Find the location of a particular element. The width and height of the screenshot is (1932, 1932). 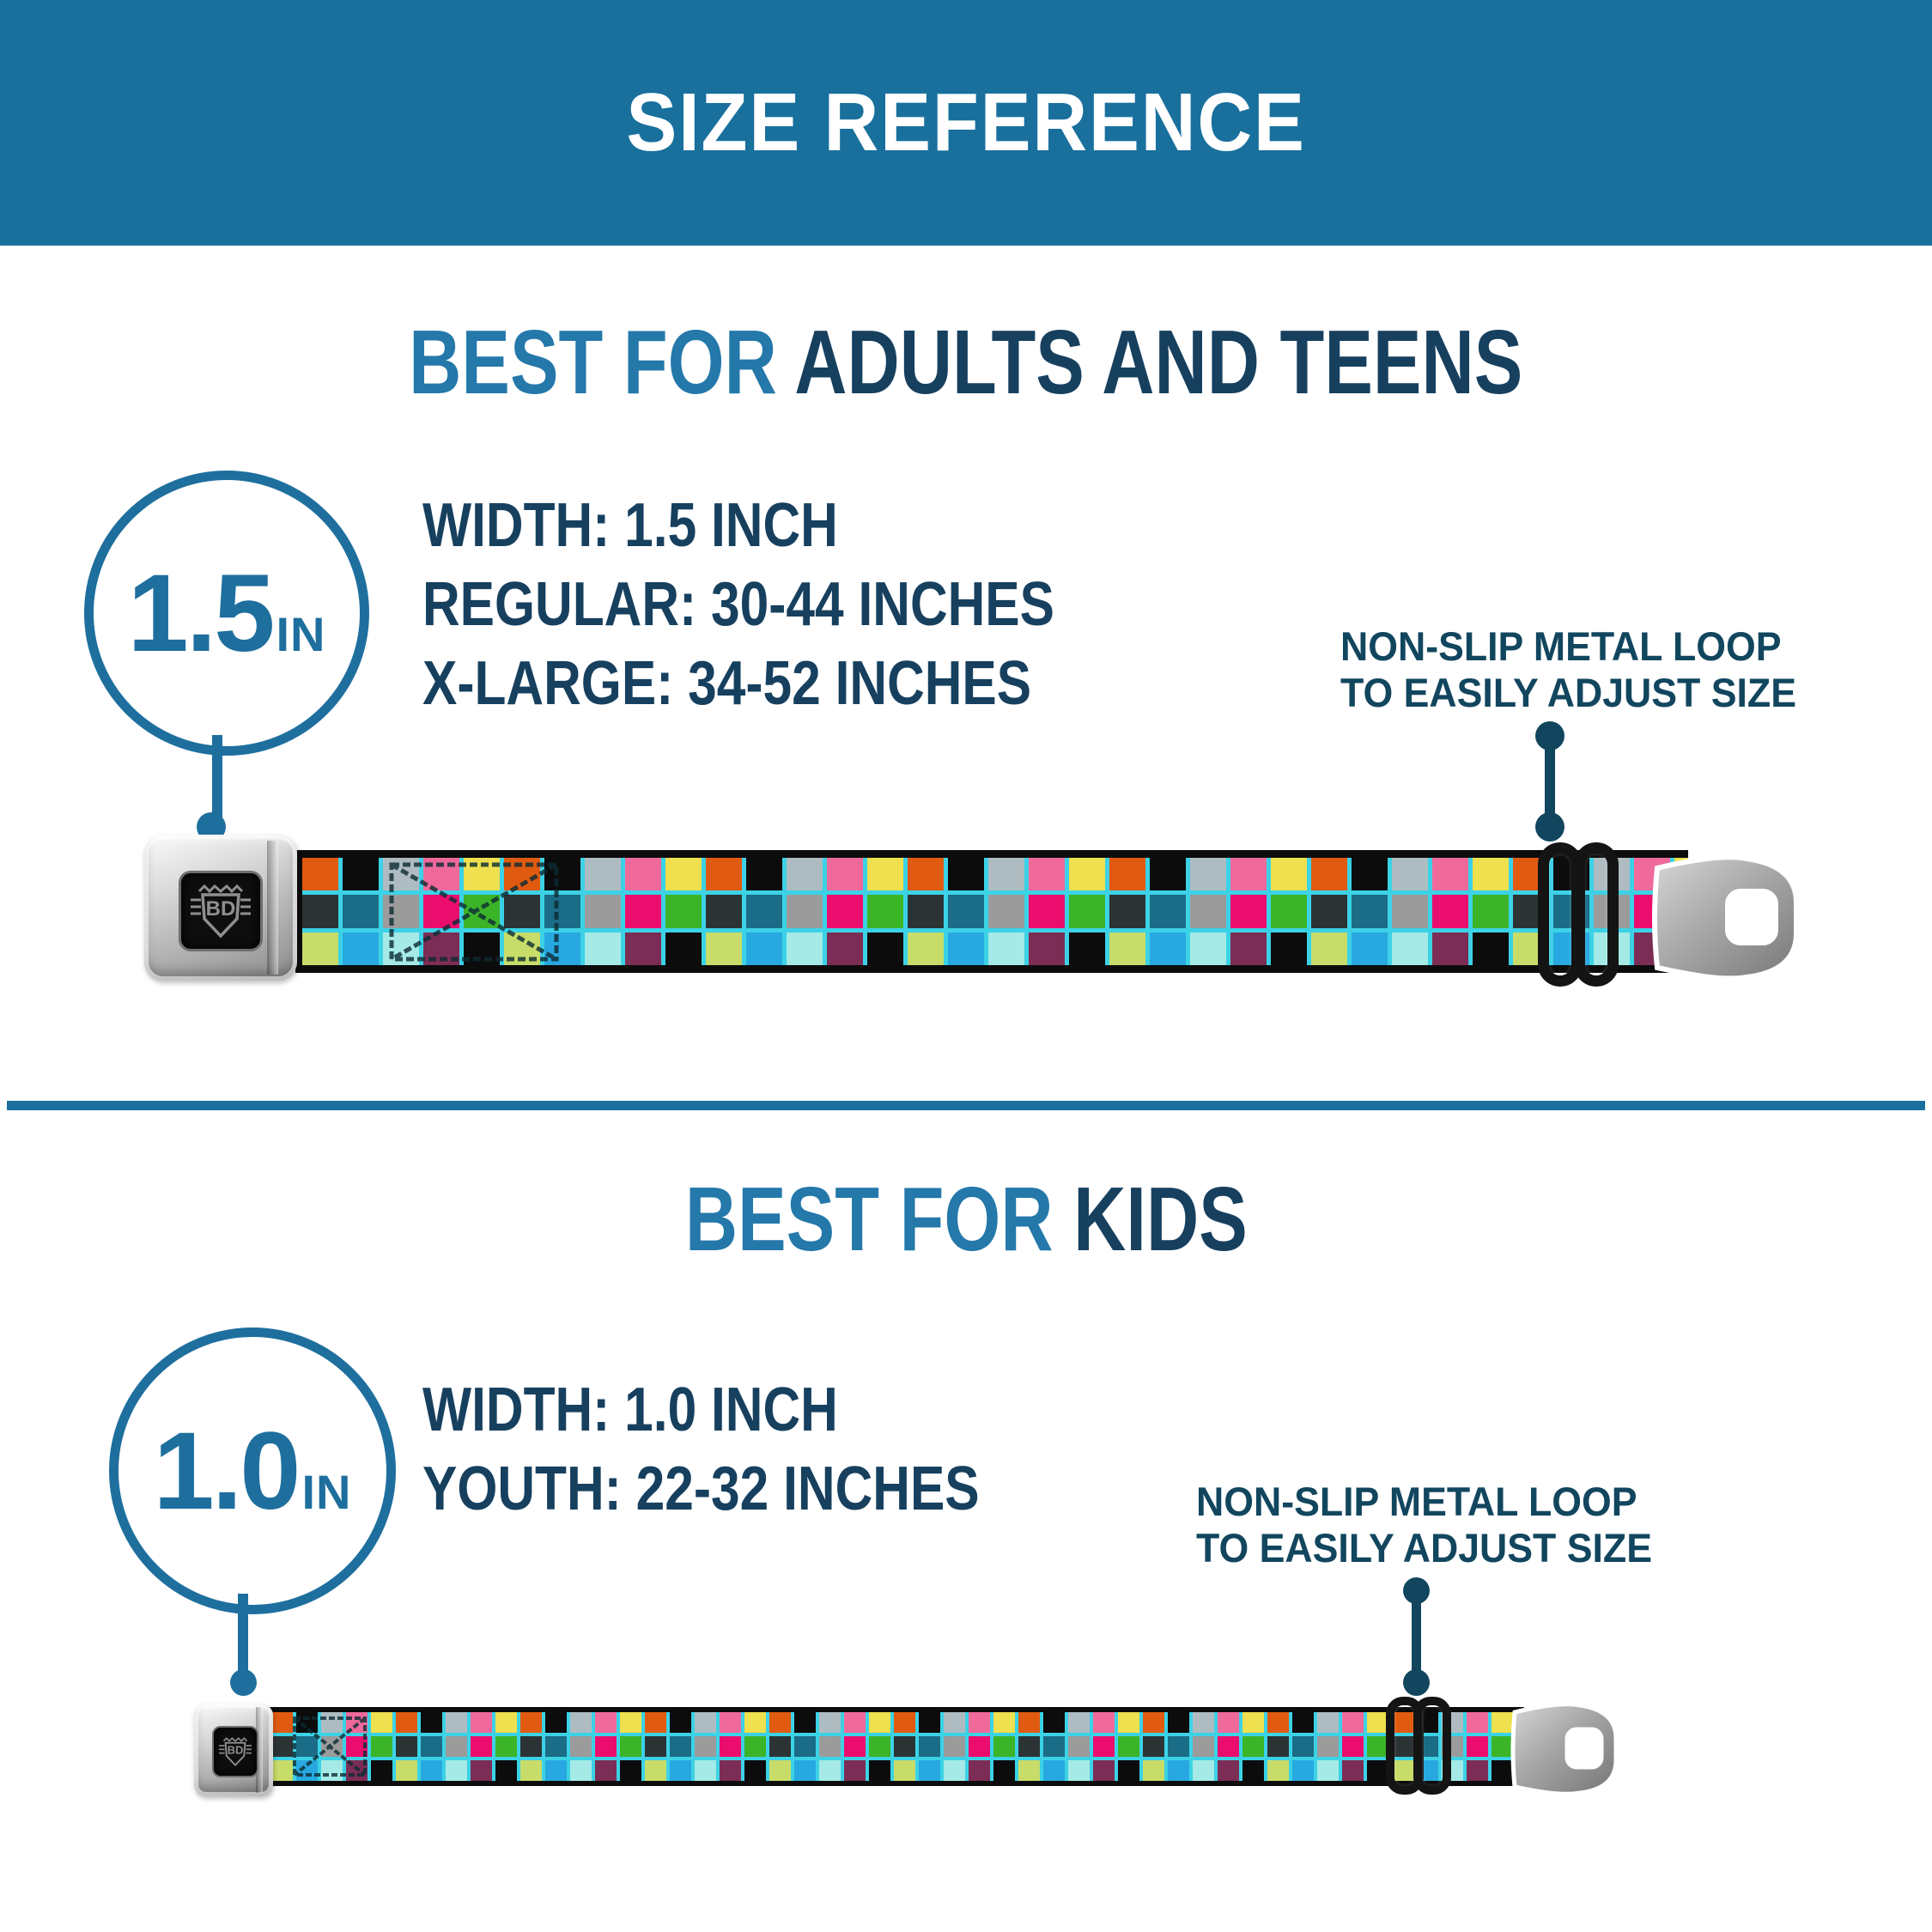

section-divider is located at coordinates (966, 1105).